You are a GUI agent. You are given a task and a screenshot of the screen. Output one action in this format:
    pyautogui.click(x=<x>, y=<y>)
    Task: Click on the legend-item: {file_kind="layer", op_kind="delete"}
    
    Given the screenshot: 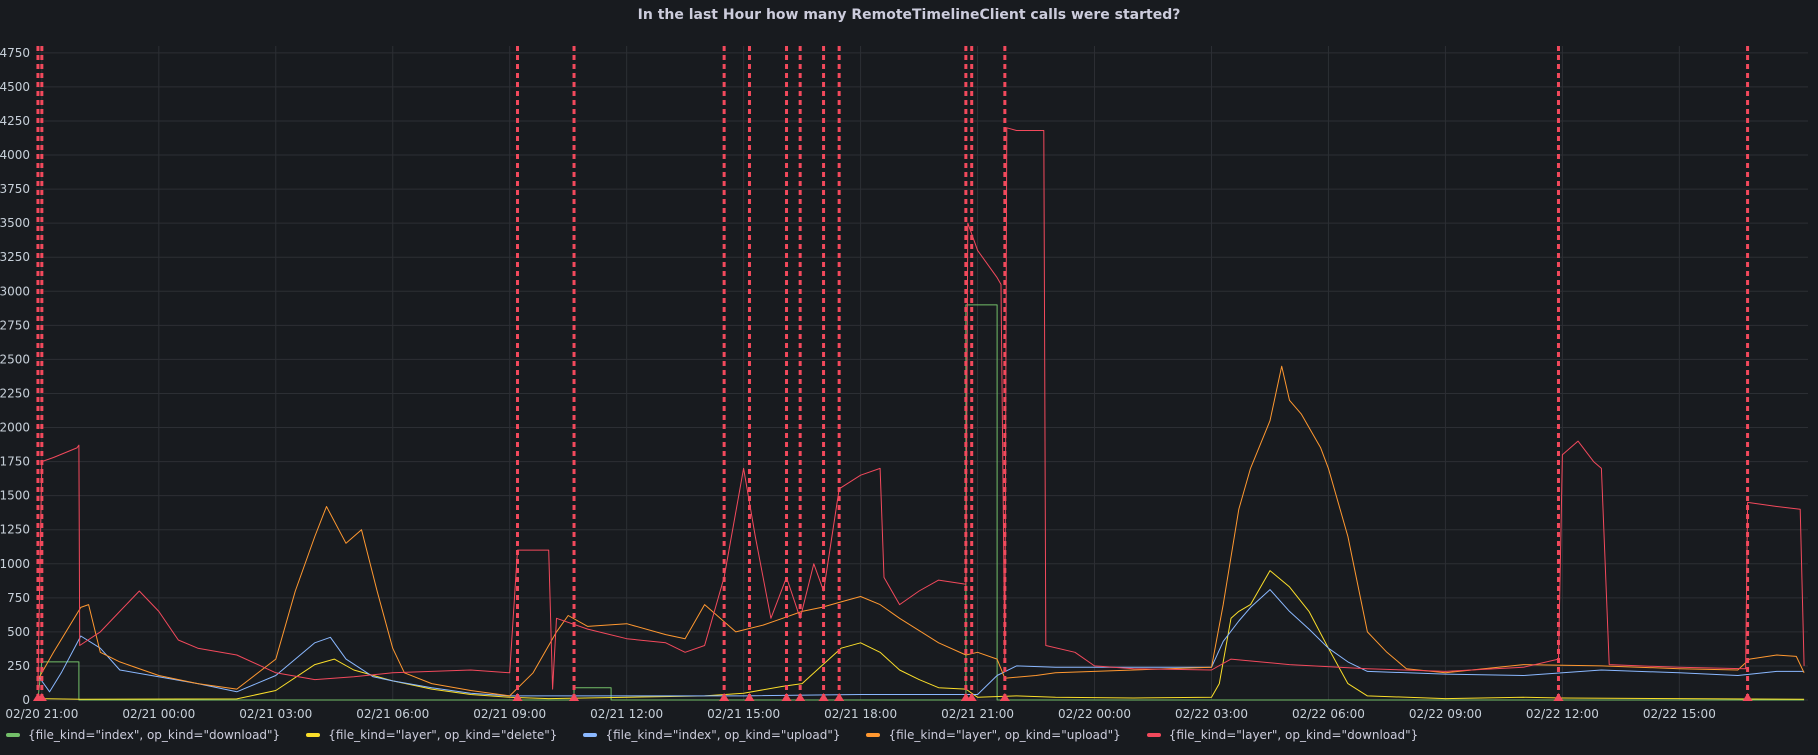 What is the action you would take?
    pyautogui.click(x=431, y=735)
    